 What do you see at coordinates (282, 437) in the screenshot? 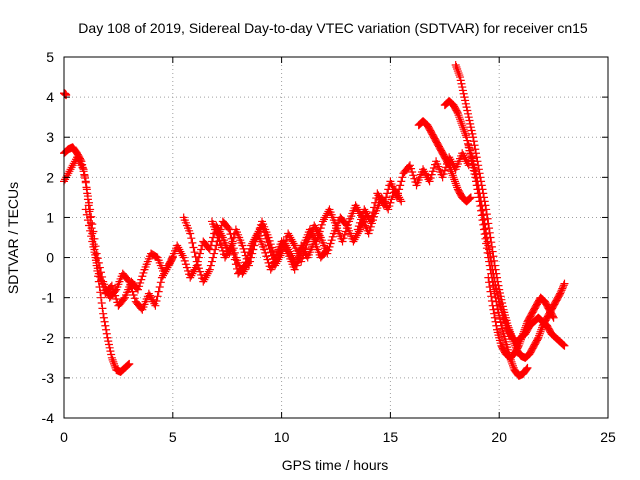
I see `x-tick-label: 10` at bounding box center [282, 437].